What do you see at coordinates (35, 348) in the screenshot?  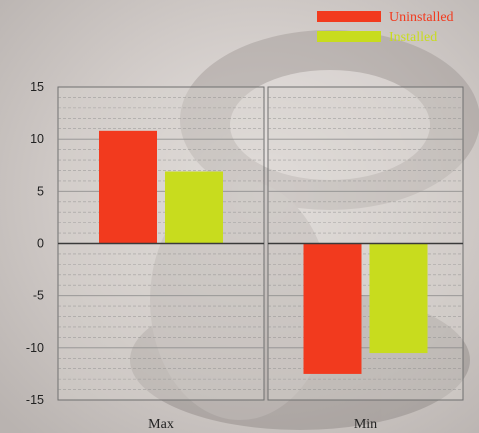 I see `y-tick-label: -10` at bounding box center [35, 348].